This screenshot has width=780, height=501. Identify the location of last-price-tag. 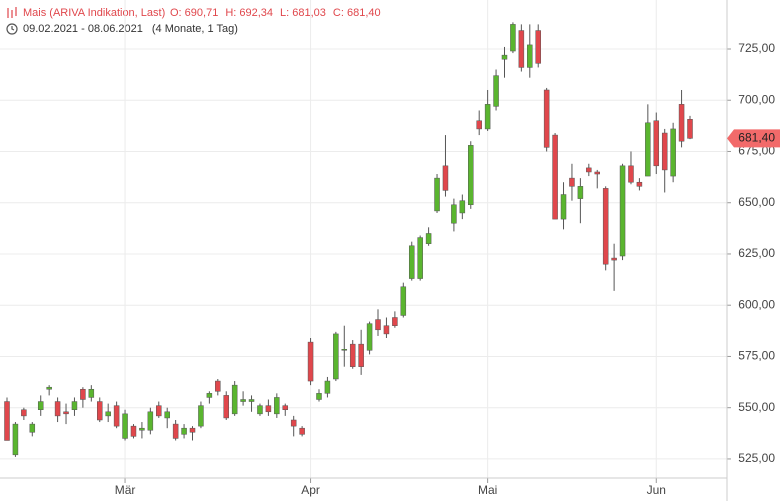
(753, 138).